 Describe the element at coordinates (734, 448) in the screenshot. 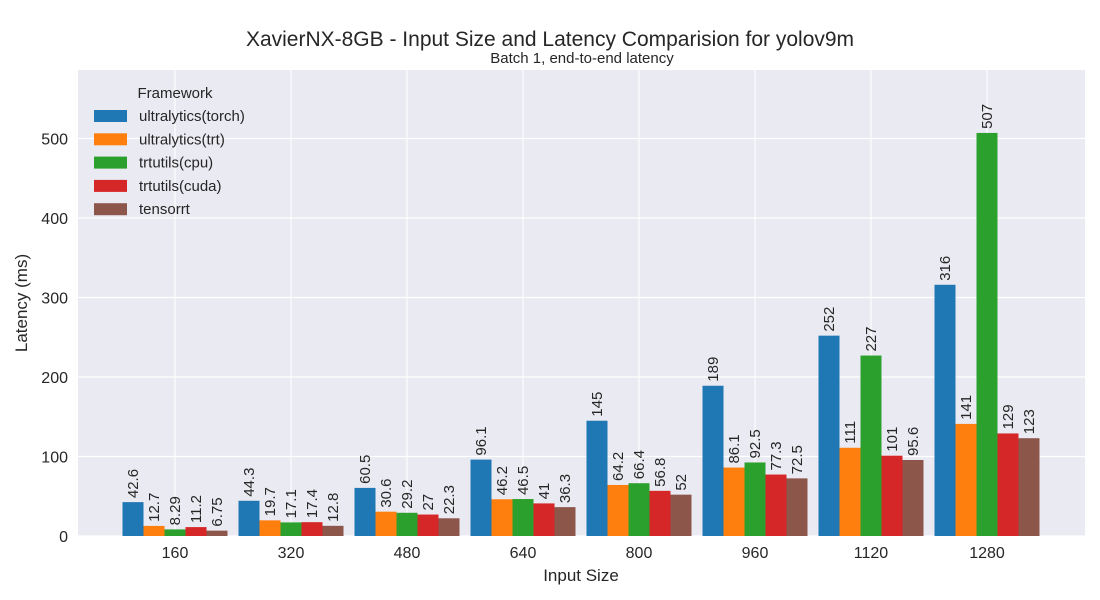

I see `bar-value-label: 86.1` at that location.